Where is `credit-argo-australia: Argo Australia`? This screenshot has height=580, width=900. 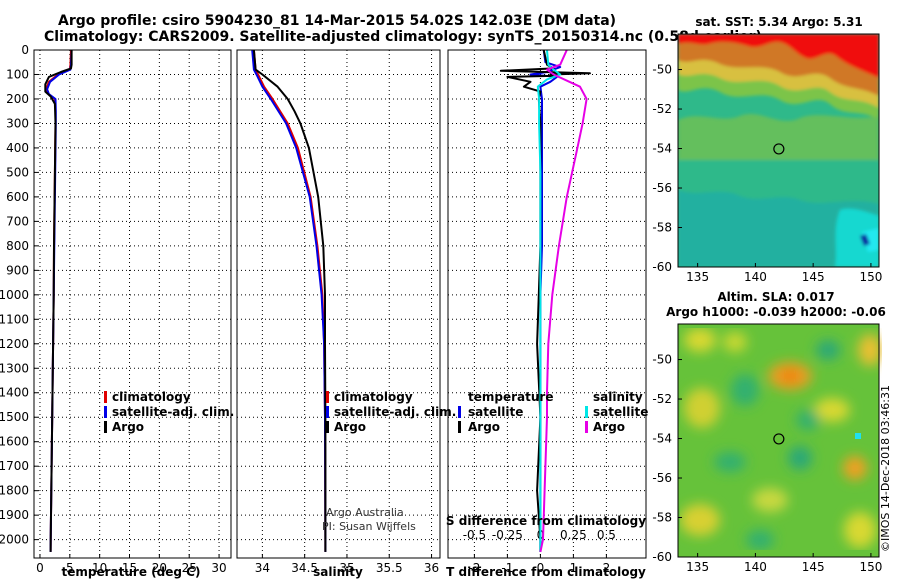
credit-argo-australia: Argo Australia is located at coordinates (365, 512).